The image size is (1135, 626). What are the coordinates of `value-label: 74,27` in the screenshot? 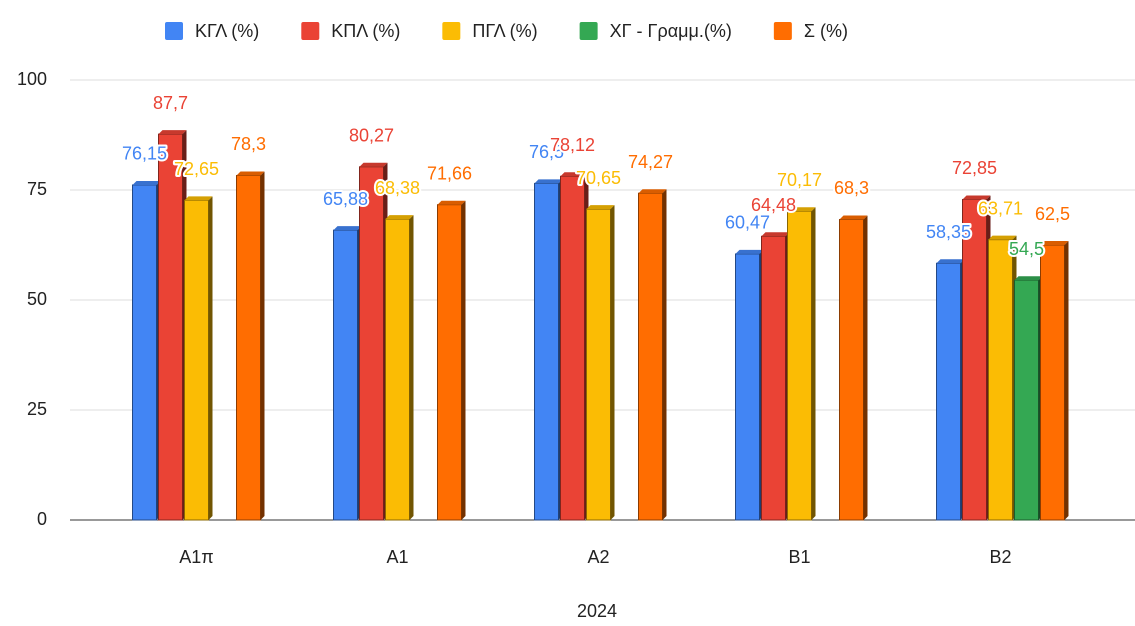 It's located at (650, 162).